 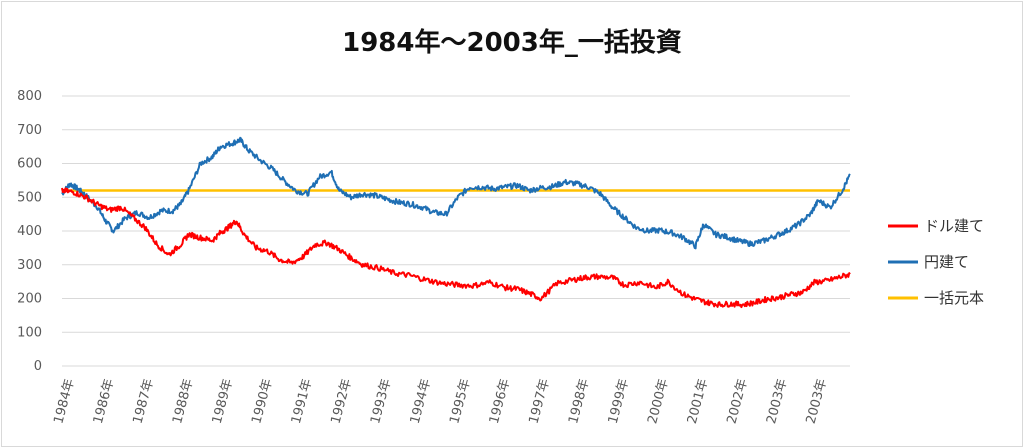 What do you see at coordinates (29, 299) in the screenshot?
I see `y-tick-label: 200` at bounding box center [29, 299].